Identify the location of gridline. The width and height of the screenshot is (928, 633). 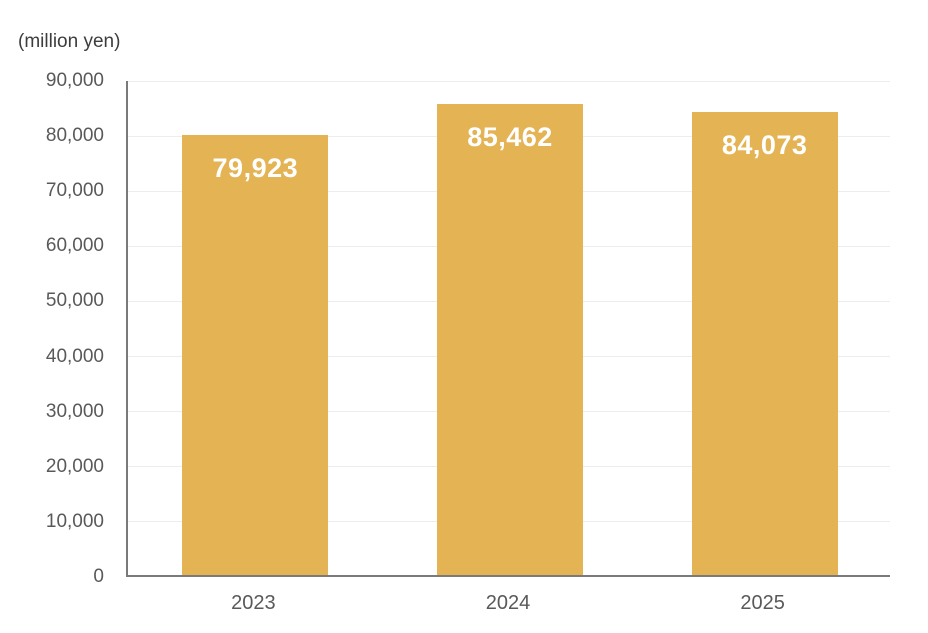
(509, 81).